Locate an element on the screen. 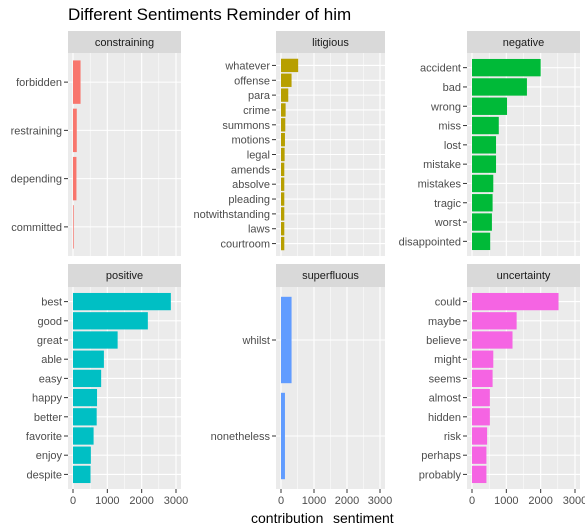 The height and width of the screenshot is (532, 585). bar-litigious-amends is located at coordinates (283, 169).